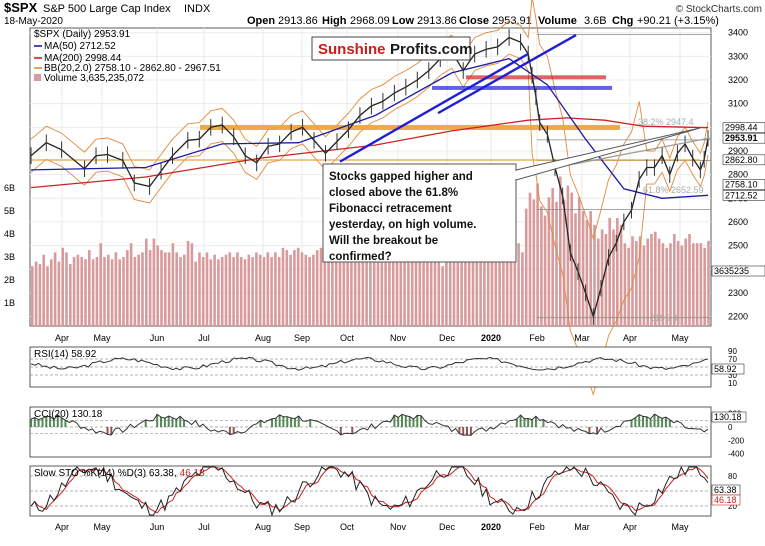 This screenshot has height=546, width=765. I want to click on volume-axis-label: 4B, so click(9, 234).